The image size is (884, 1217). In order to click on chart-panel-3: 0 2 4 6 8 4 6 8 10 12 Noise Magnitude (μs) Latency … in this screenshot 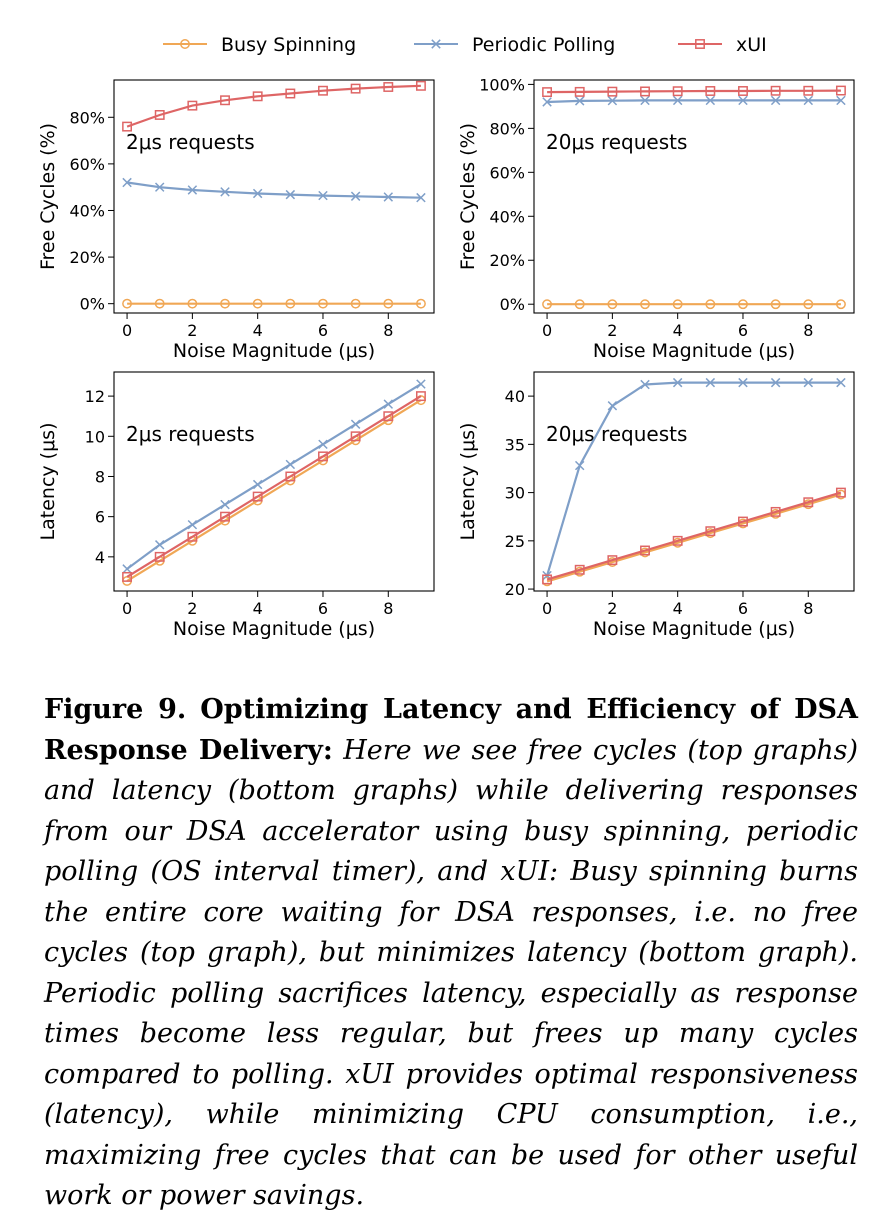, I will do `click(236, 505)`.